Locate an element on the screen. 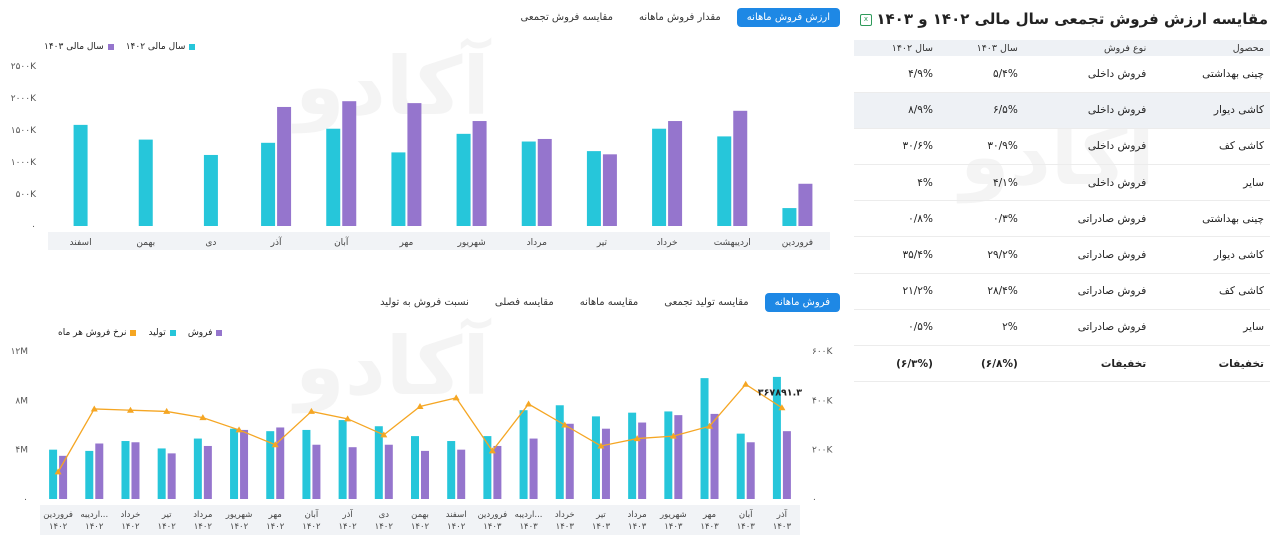 This screenshot has height=542, width=1280. legend-item-sales: فروش is located at coordinates (205, 333).